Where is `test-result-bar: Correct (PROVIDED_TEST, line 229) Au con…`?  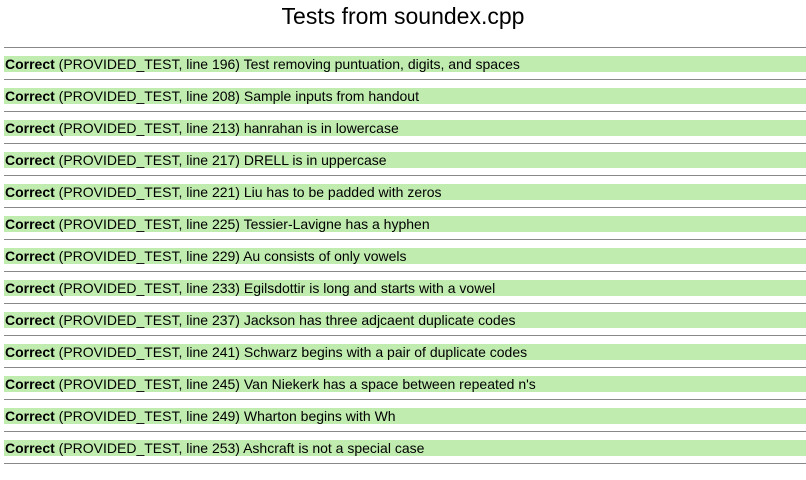 test-result-bar: Correct (PROVIDED_TEST, line 229) Au con… is located at coordinates (405, 256).